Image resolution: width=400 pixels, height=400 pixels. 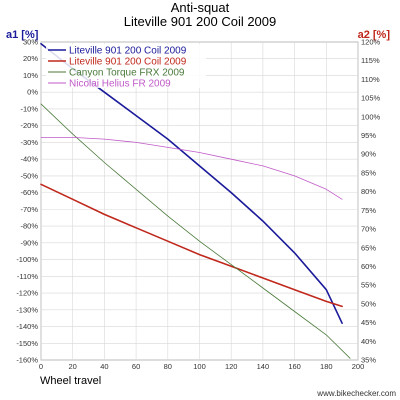 What do you see at coordinates (168, 366) in the screenshot?
I see `x-tick-label: 80` at bounding box center [168, 366].